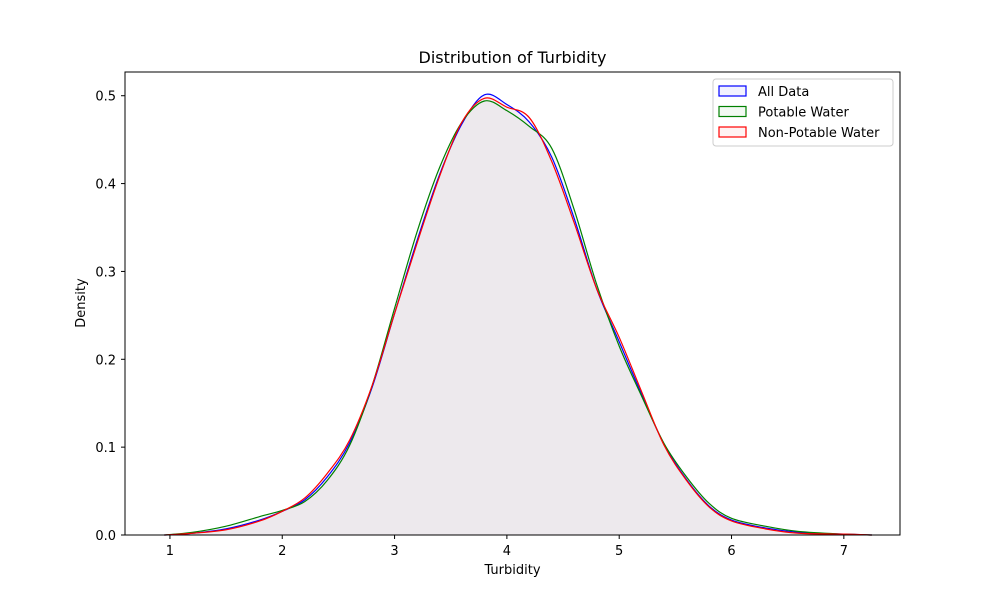  I want to click on legend-label-1: Potable Water, so click(803, 113).